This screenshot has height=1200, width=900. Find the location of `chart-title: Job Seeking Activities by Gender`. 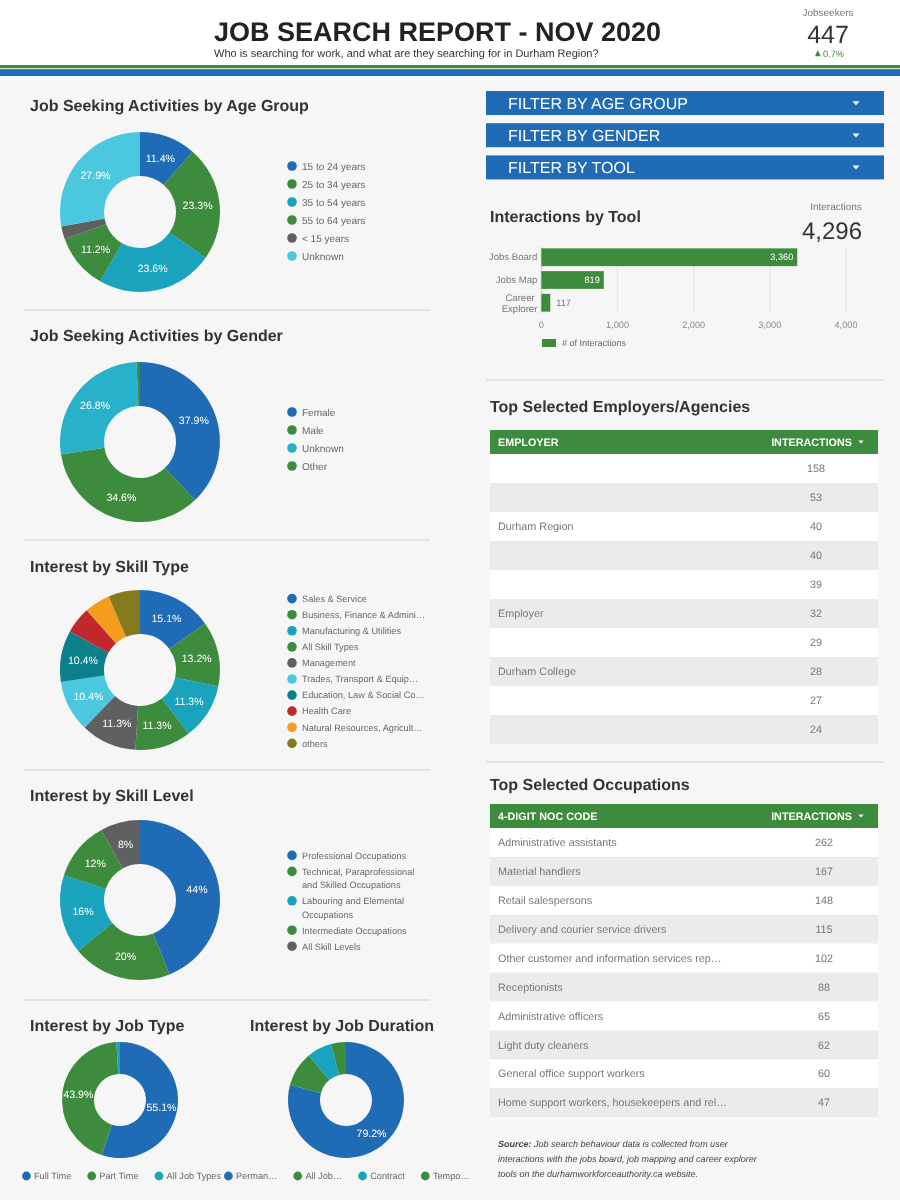

chart-title: Job Seeking Activities by Gender is located at coordinates (156, 336).